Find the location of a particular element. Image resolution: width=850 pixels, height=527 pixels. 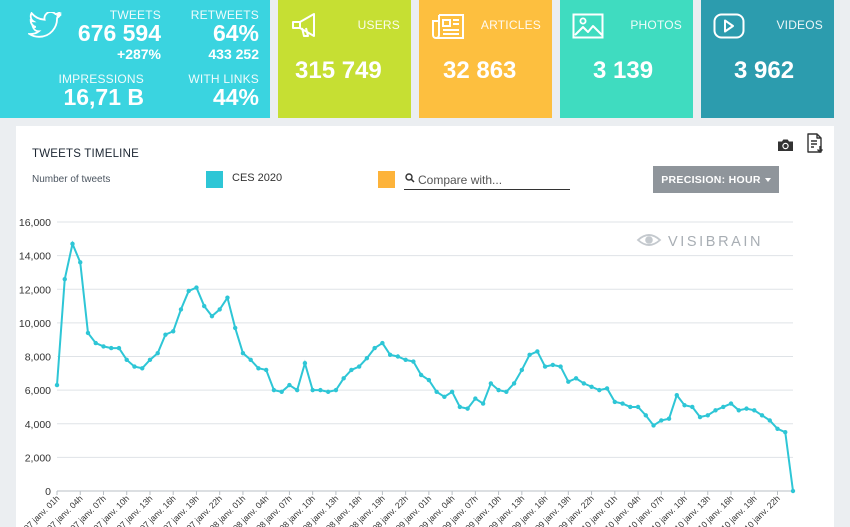

photos-tile: PHOTOS 3 139 is located at coordinates (626, 59).